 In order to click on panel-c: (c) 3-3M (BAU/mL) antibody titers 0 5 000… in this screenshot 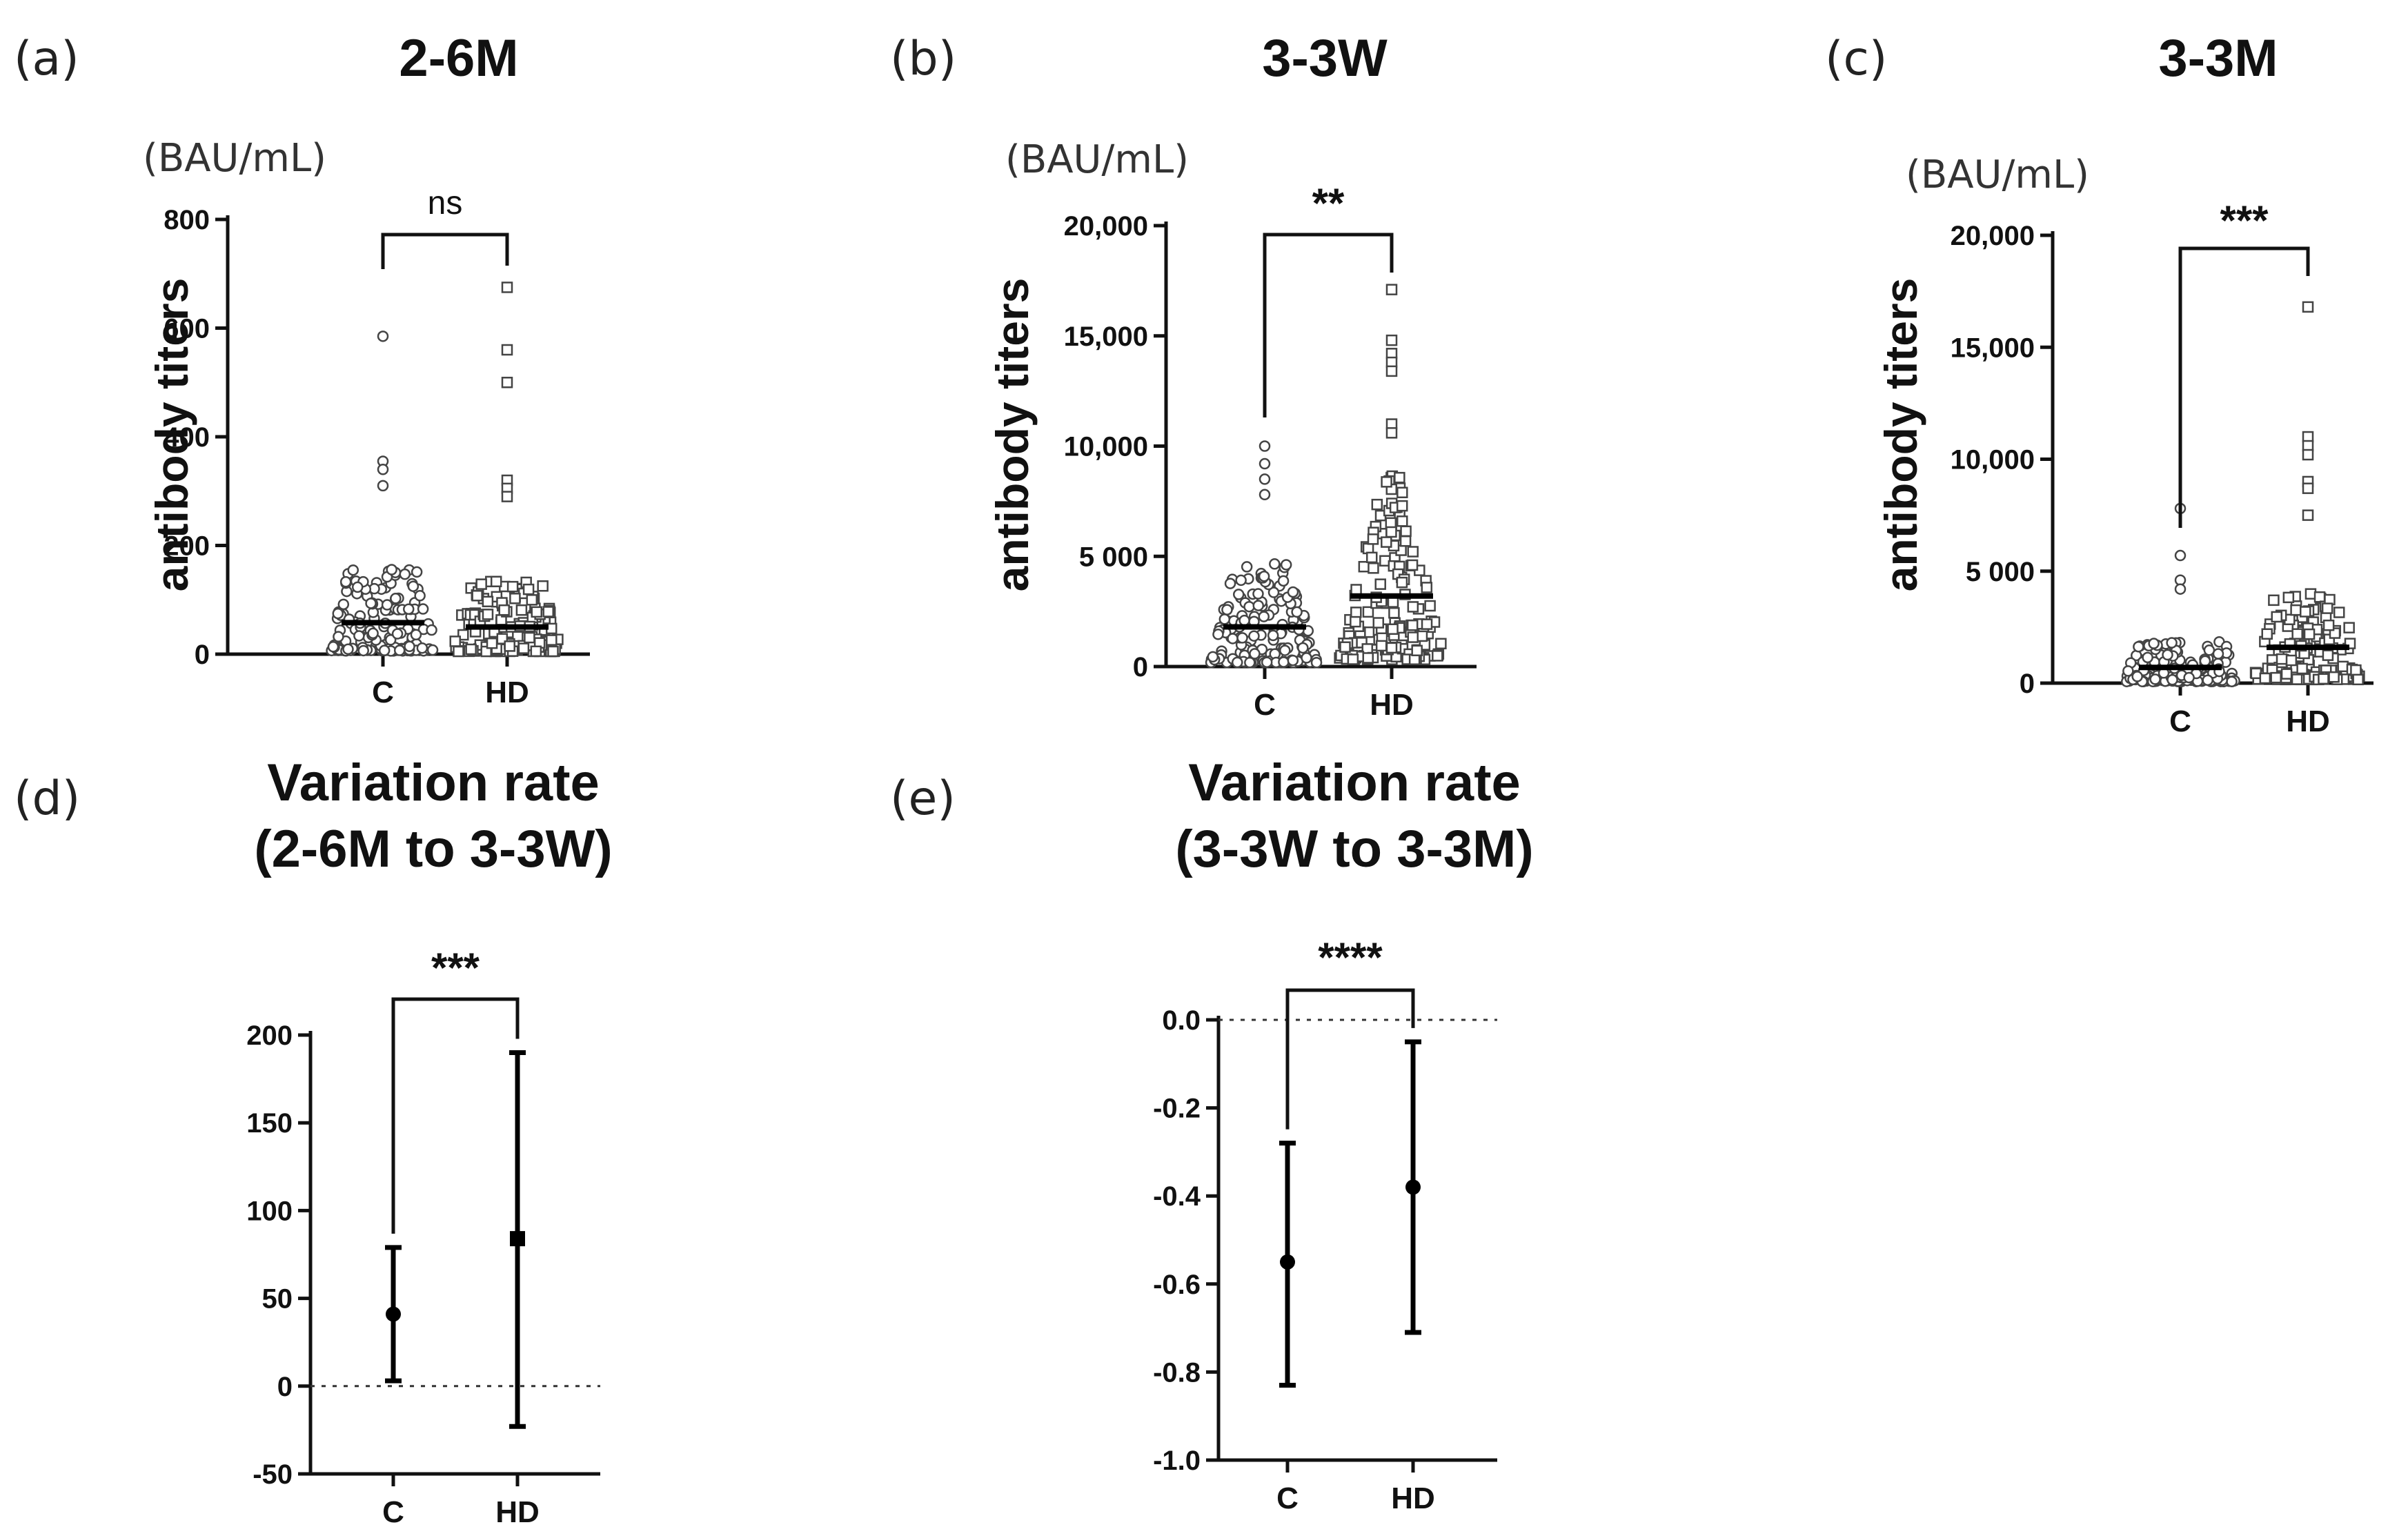, I will do `click(2099, 383)`.